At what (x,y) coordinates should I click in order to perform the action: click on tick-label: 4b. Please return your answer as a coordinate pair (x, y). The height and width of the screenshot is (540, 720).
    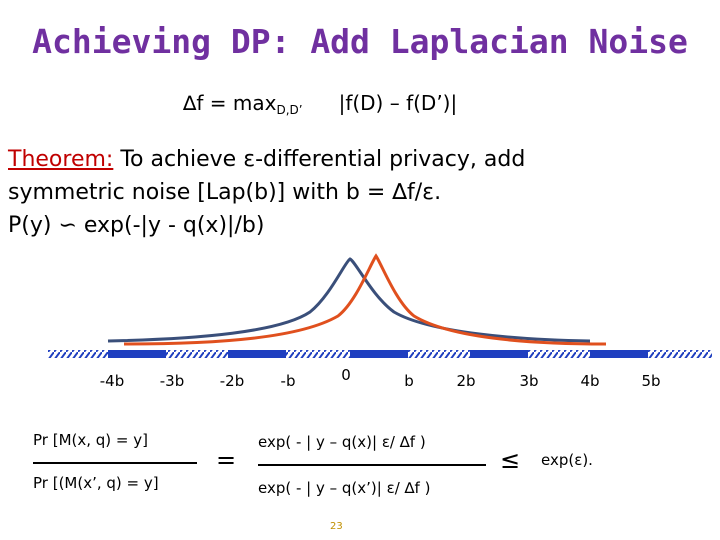
    Looking at the image, I should click on (590, 381).